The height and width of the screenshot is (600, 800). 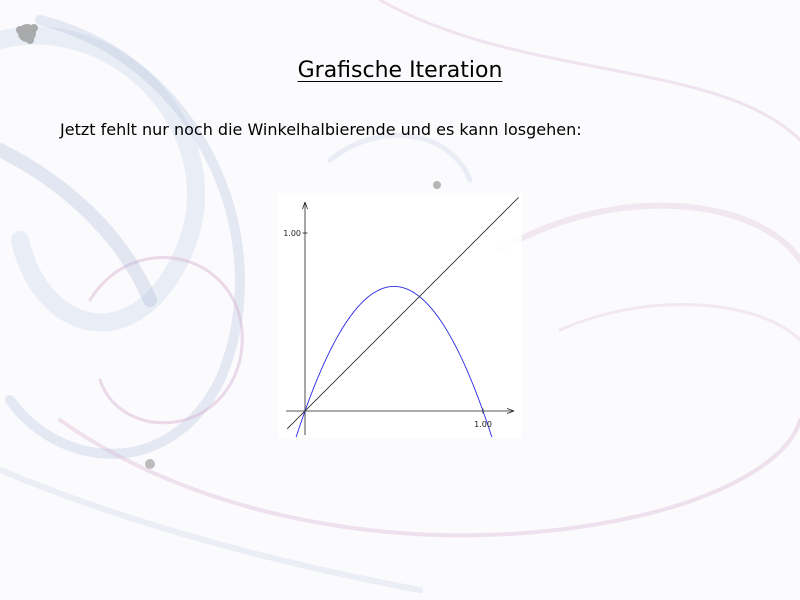 I want to click on x-tick-label: 1.00, so click(x=483, y=424).